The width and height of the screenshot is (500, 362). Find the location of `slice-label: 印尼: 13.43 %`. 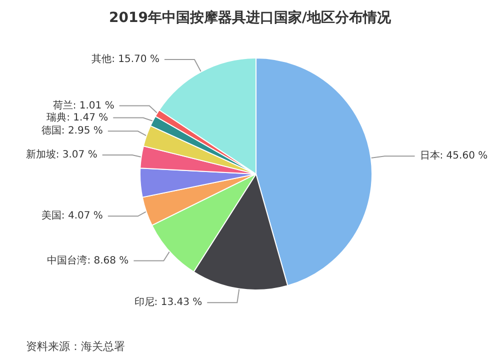

slice-label: 印尼: 13.43 % is located at coordinates (168, 302).